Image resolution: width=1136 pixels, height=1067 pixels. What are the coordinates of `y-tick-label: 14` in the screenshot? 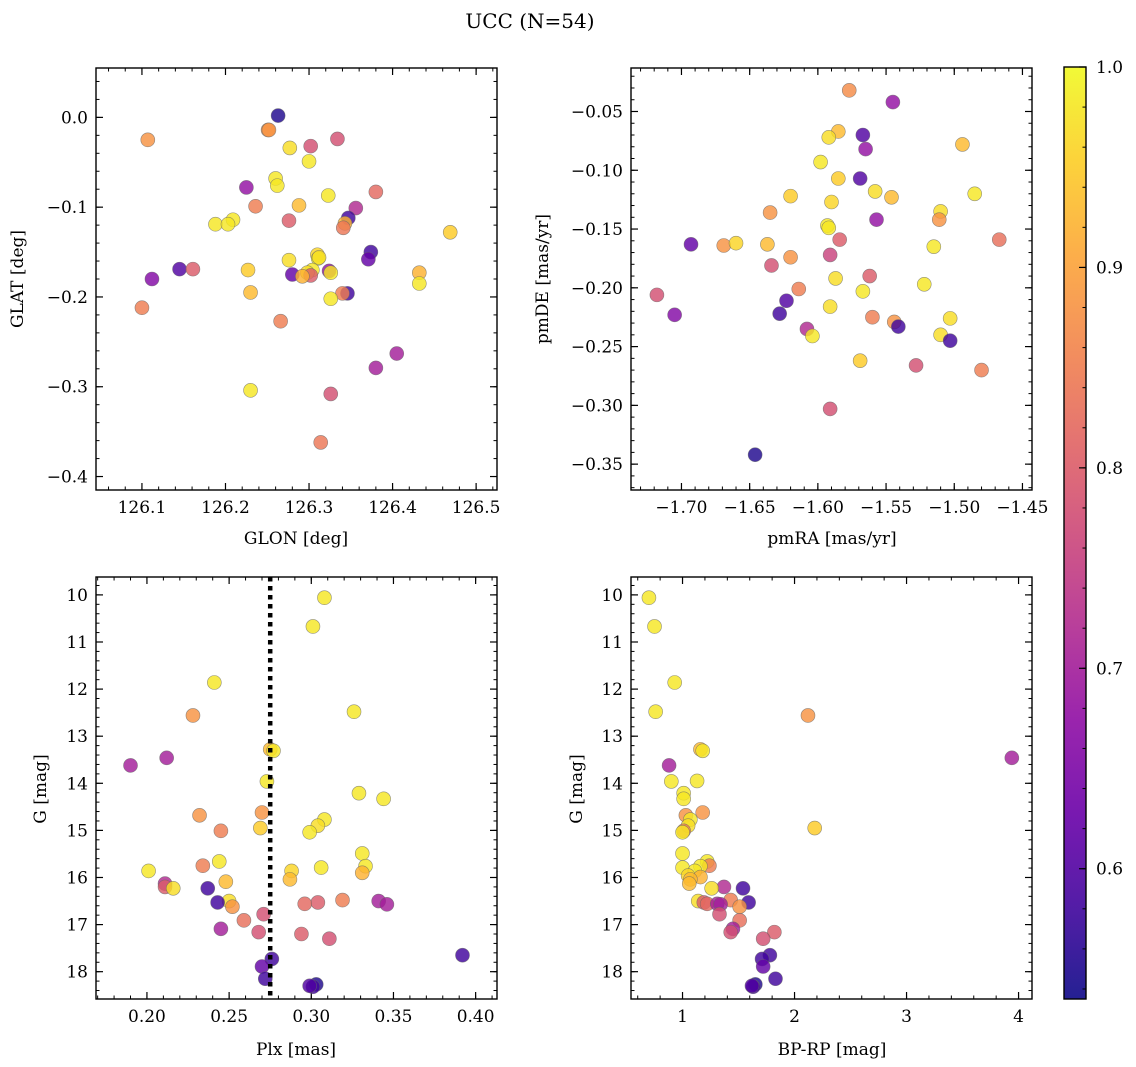 It's located at (612, 784).